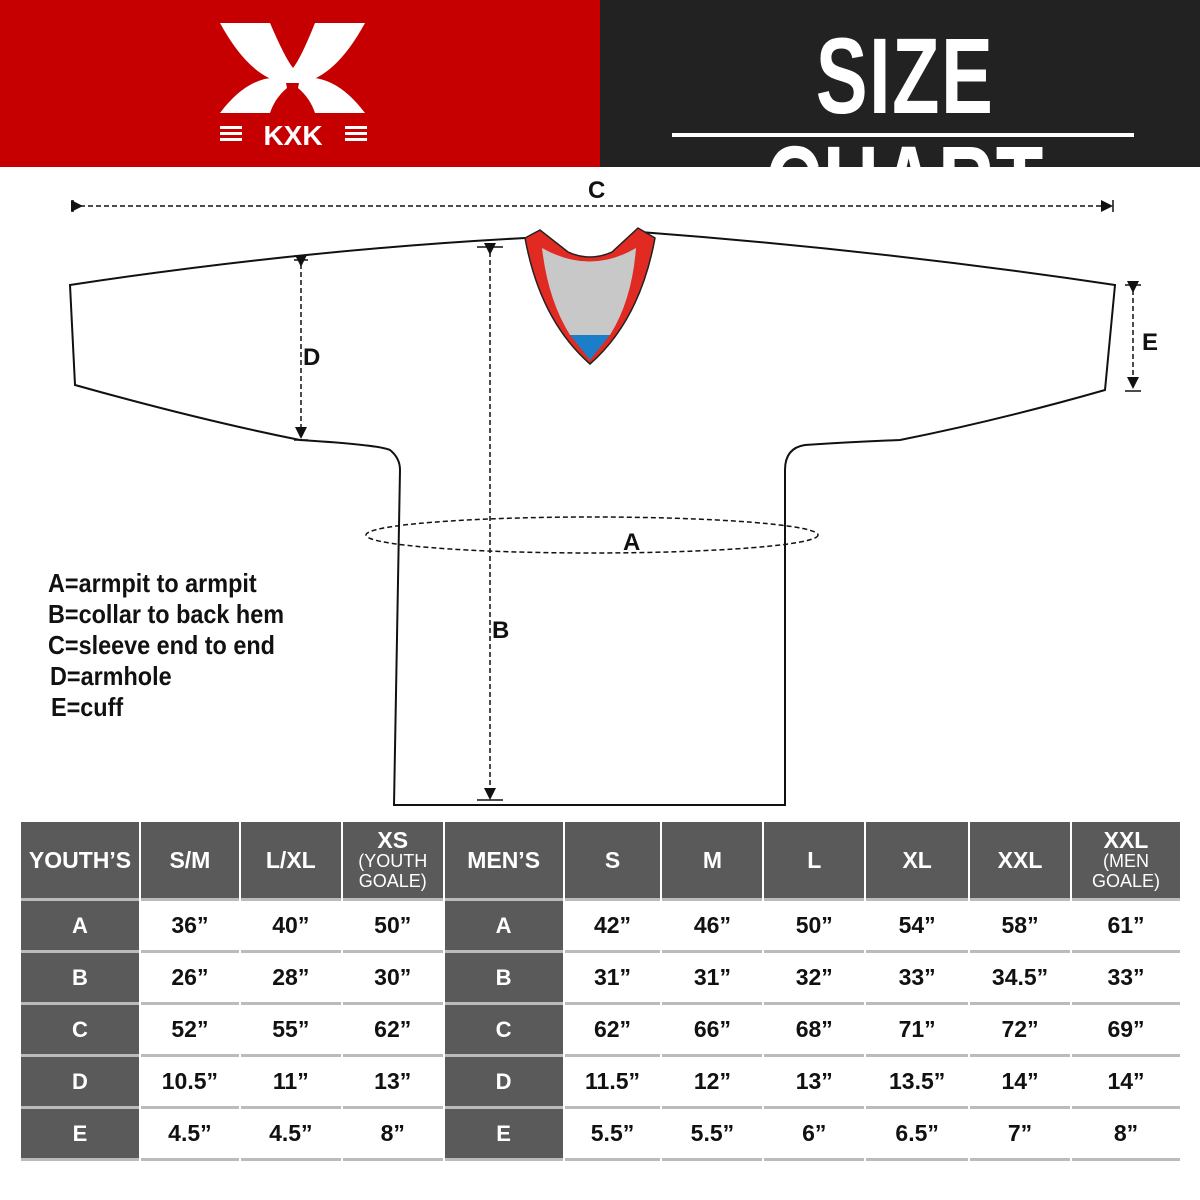  Describe the element at coordinates (903, 135) in the screenshot. I see `title-underline` at that location.